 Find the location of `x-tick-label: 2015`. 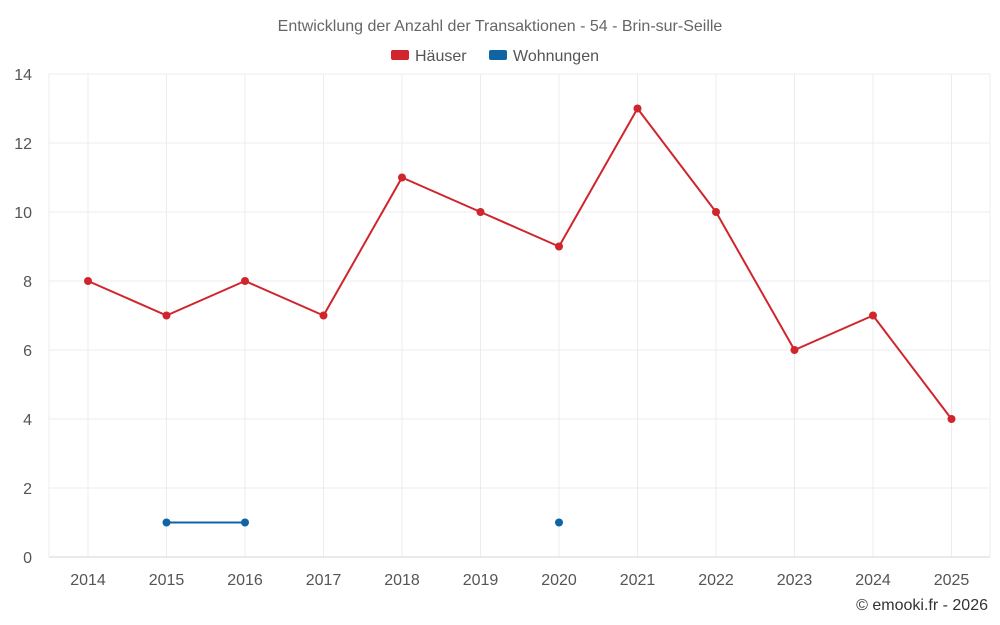

x-tick-label: 2015 is located at coordinates (167, 580).